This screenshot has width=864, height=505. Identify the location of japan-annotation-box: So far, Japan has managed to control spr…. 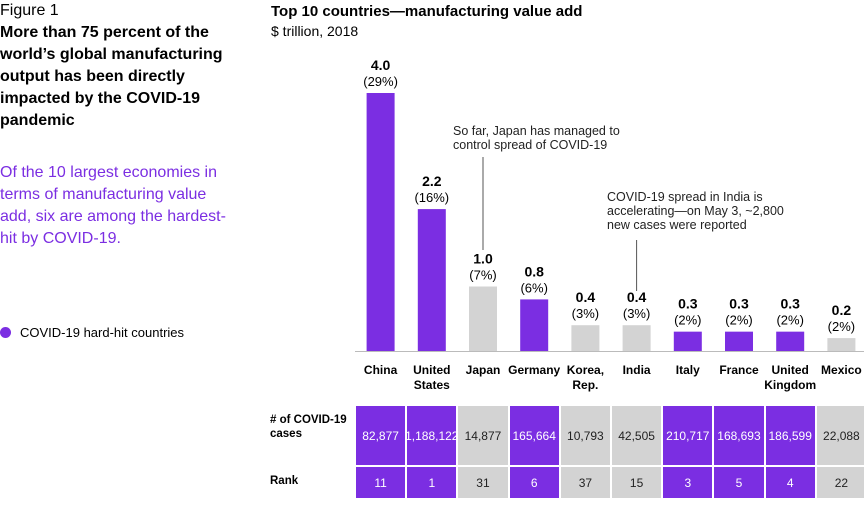
(536, 138).